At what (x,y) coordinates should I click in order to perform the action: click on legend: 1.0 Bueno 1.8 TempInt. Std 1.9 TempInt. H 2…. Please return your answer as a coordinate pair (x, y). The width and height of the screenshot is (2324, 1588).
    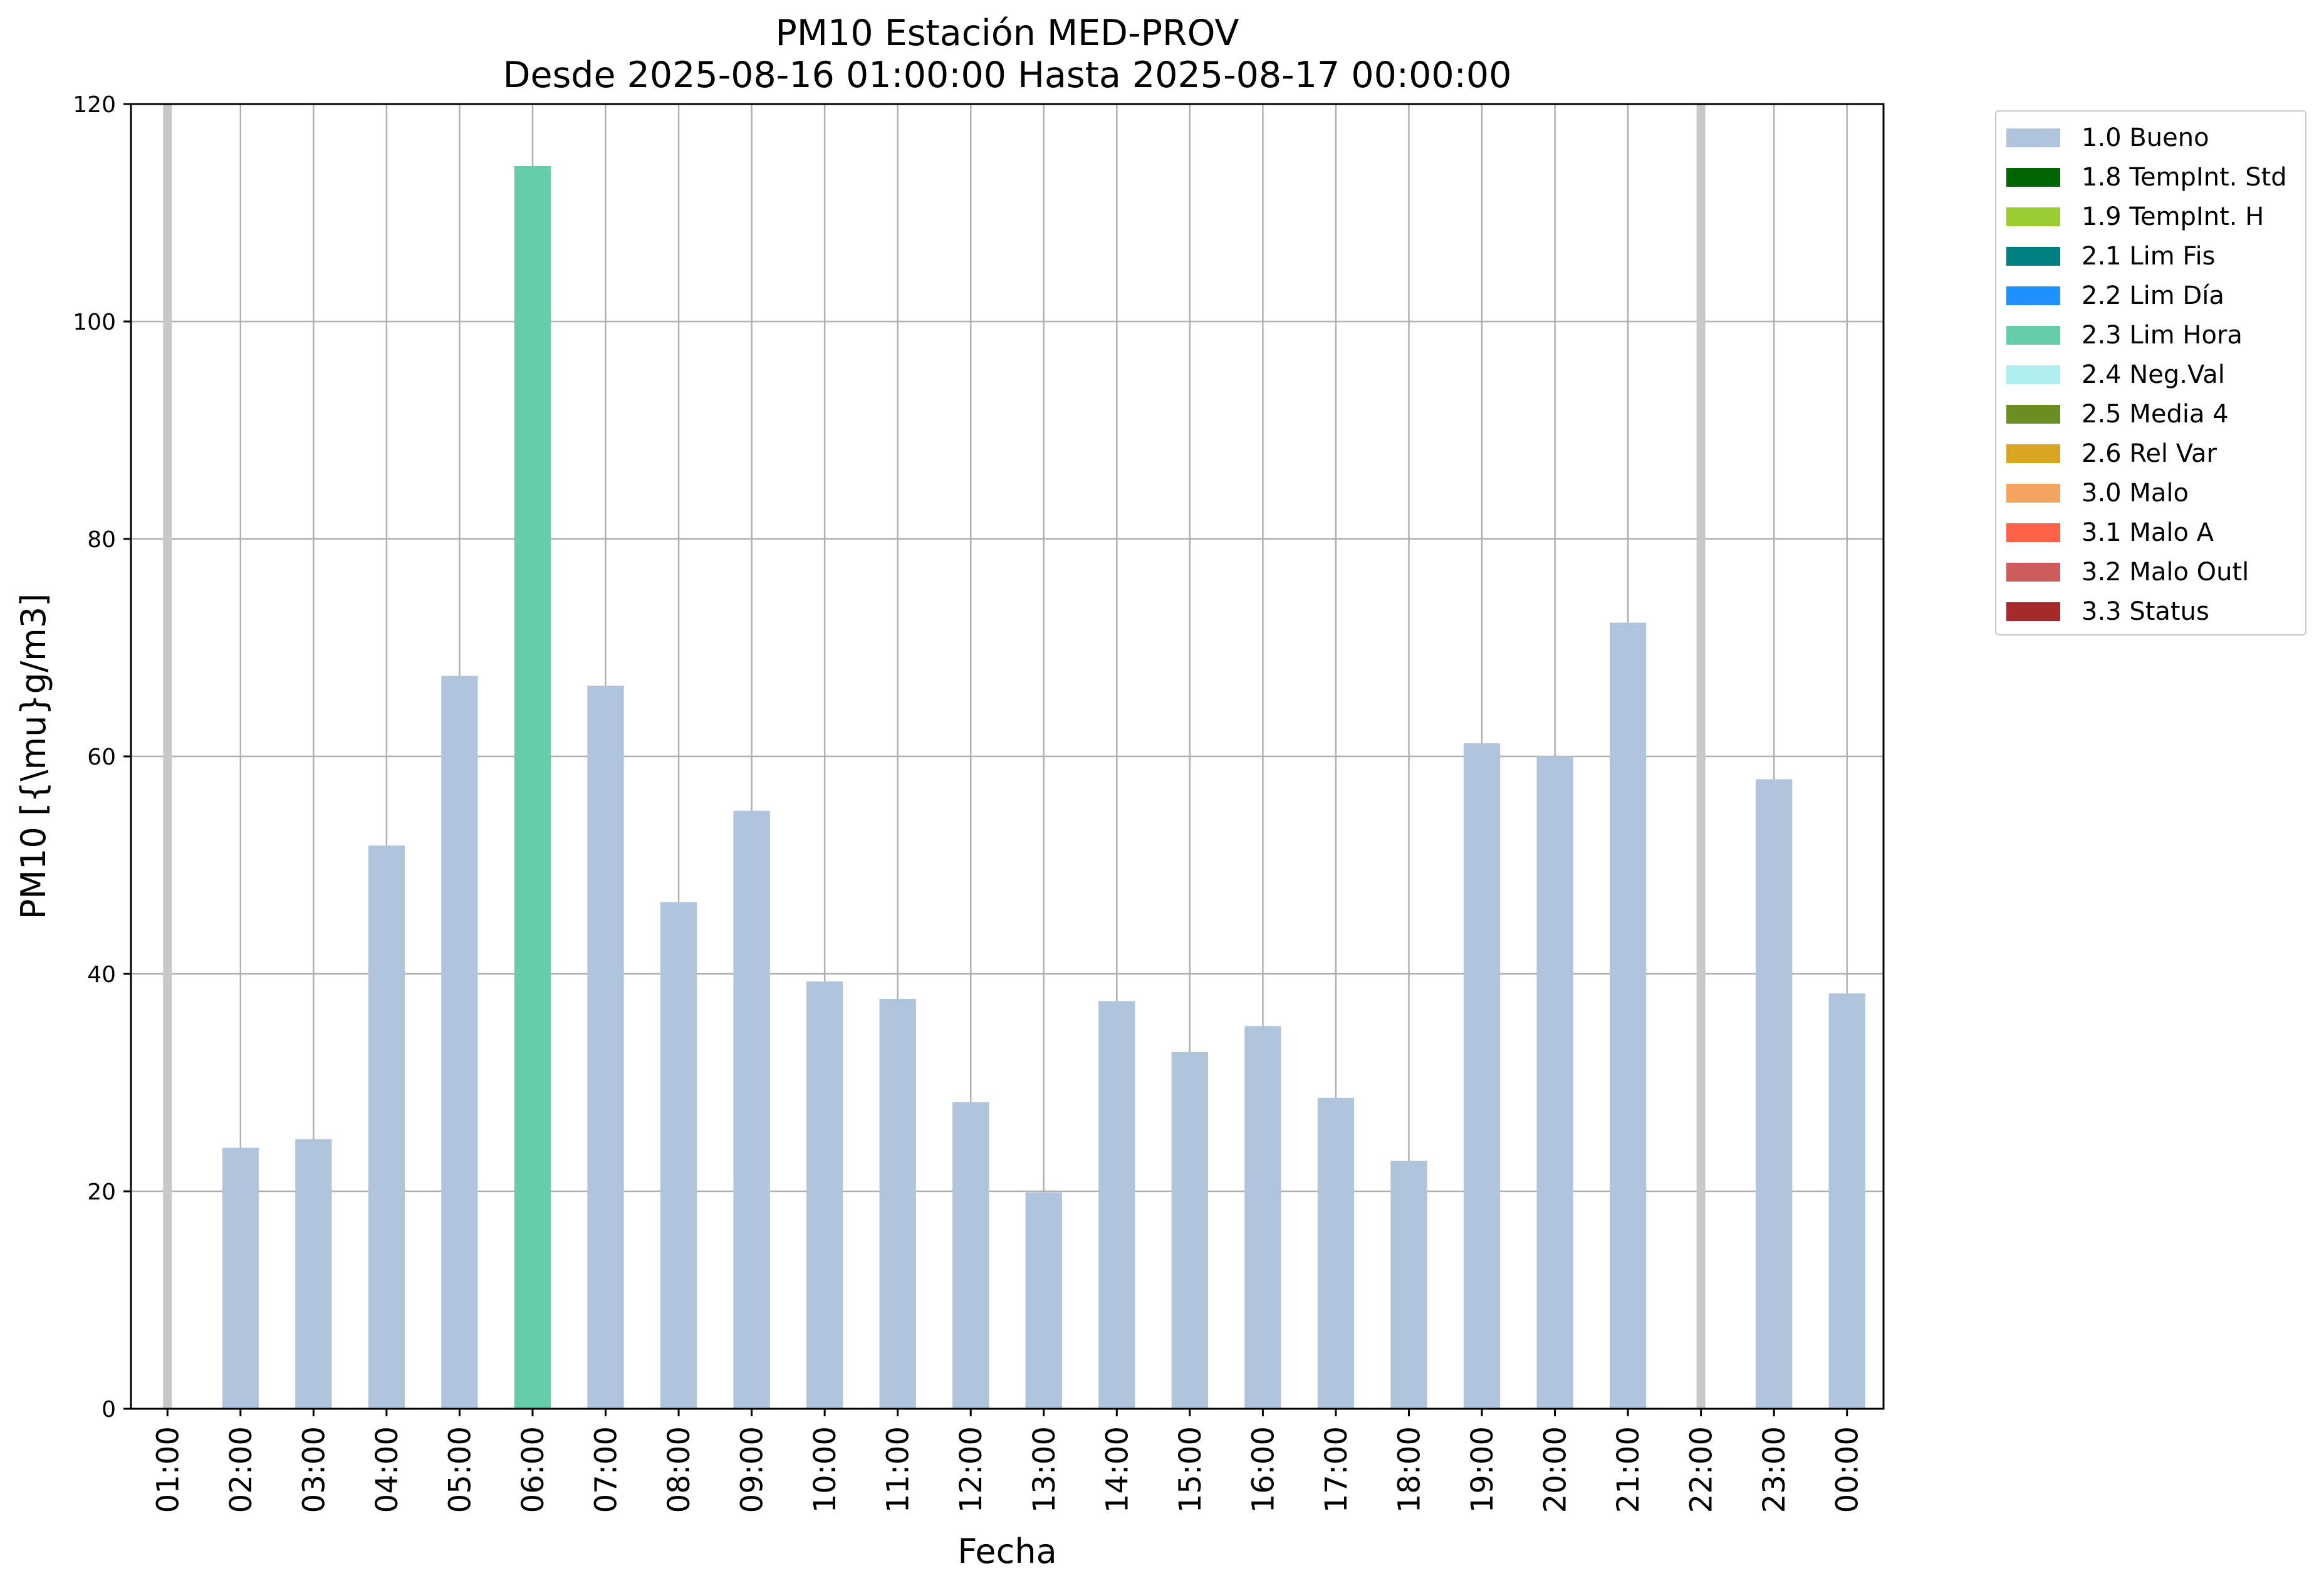
    Looking at the image, I should click on (2150, 373).